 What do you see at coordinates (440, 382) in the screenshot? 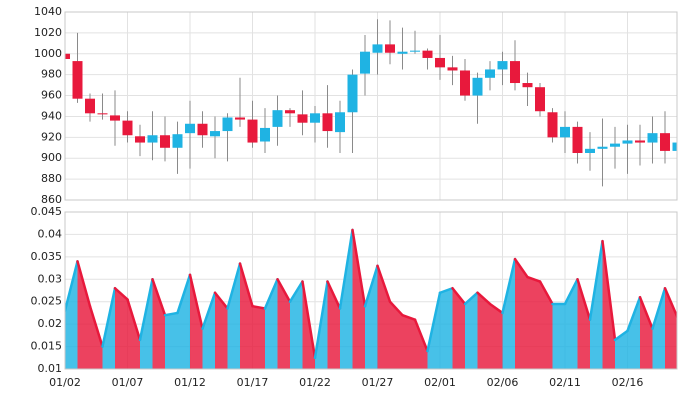
I see `x-tick-label: 02/01` at bounding box center [440, 382].